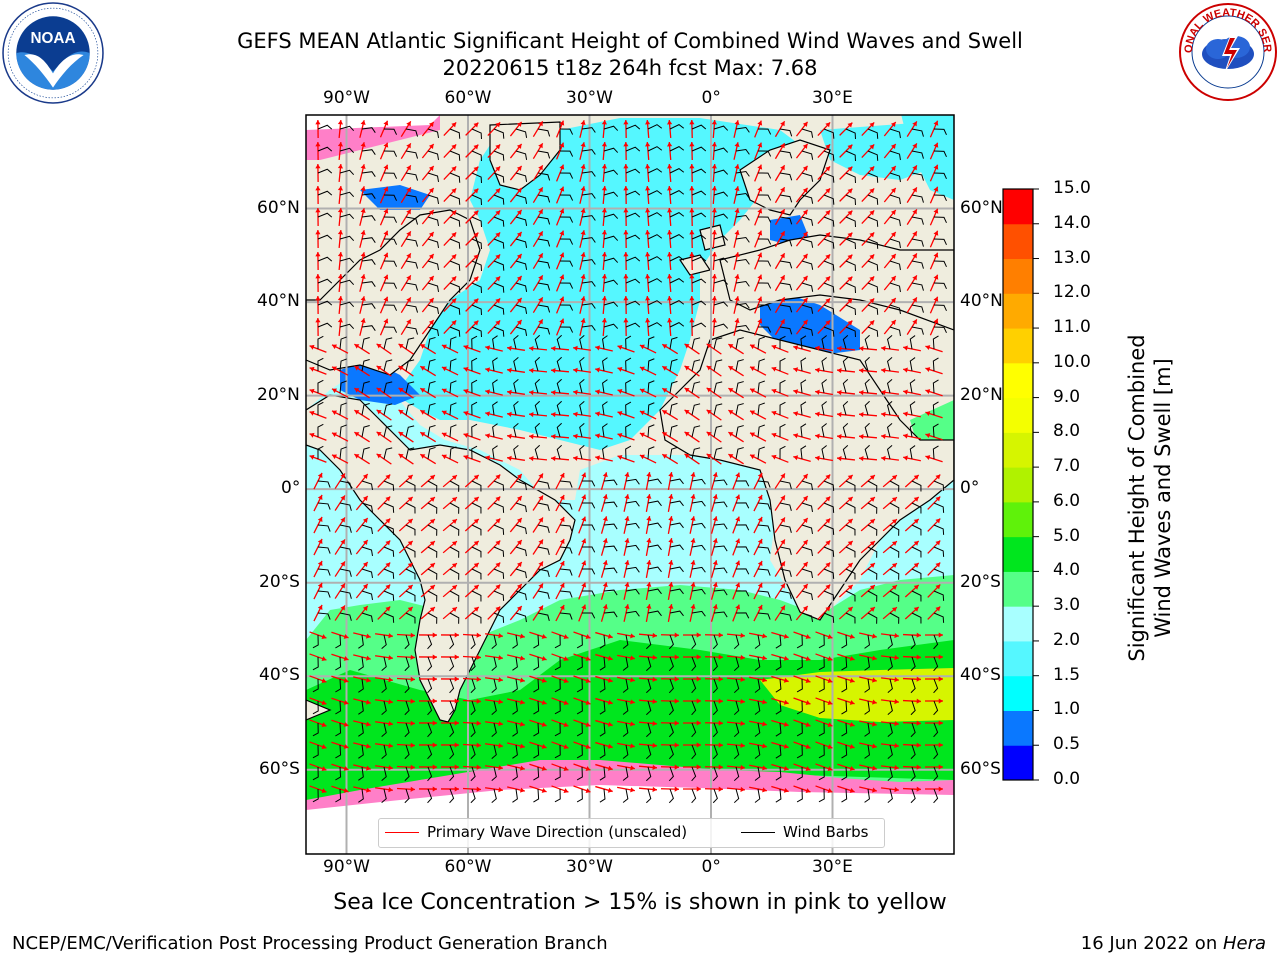  Describe the element at coordinates (970, 488) in the screenshot. I see `lat-tick-label-right: 0°` at that location.